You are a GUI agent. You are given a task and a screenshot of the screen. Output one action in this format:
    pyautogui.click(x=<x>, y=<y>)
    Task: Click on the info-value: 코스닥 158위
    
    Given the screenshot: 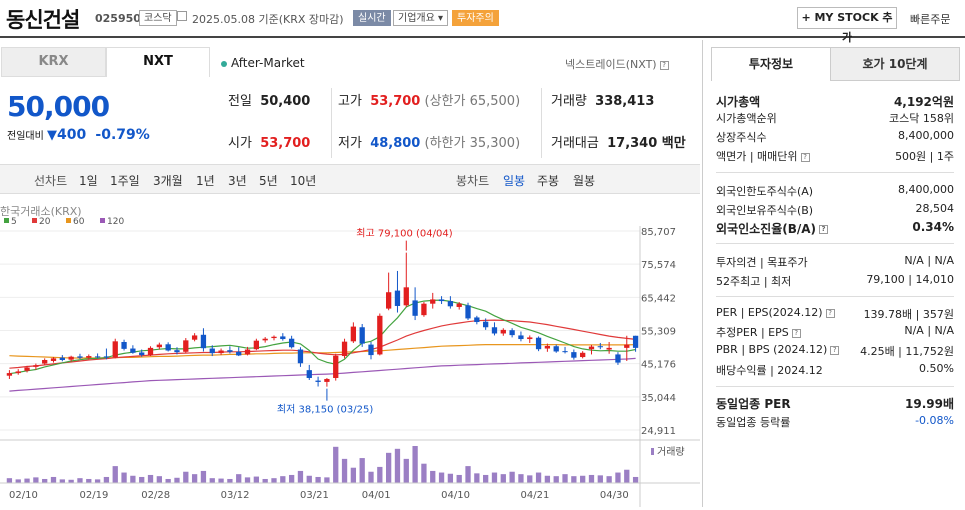 What is the action you would take?
    pyautogui.click(x=921, y=118)
    